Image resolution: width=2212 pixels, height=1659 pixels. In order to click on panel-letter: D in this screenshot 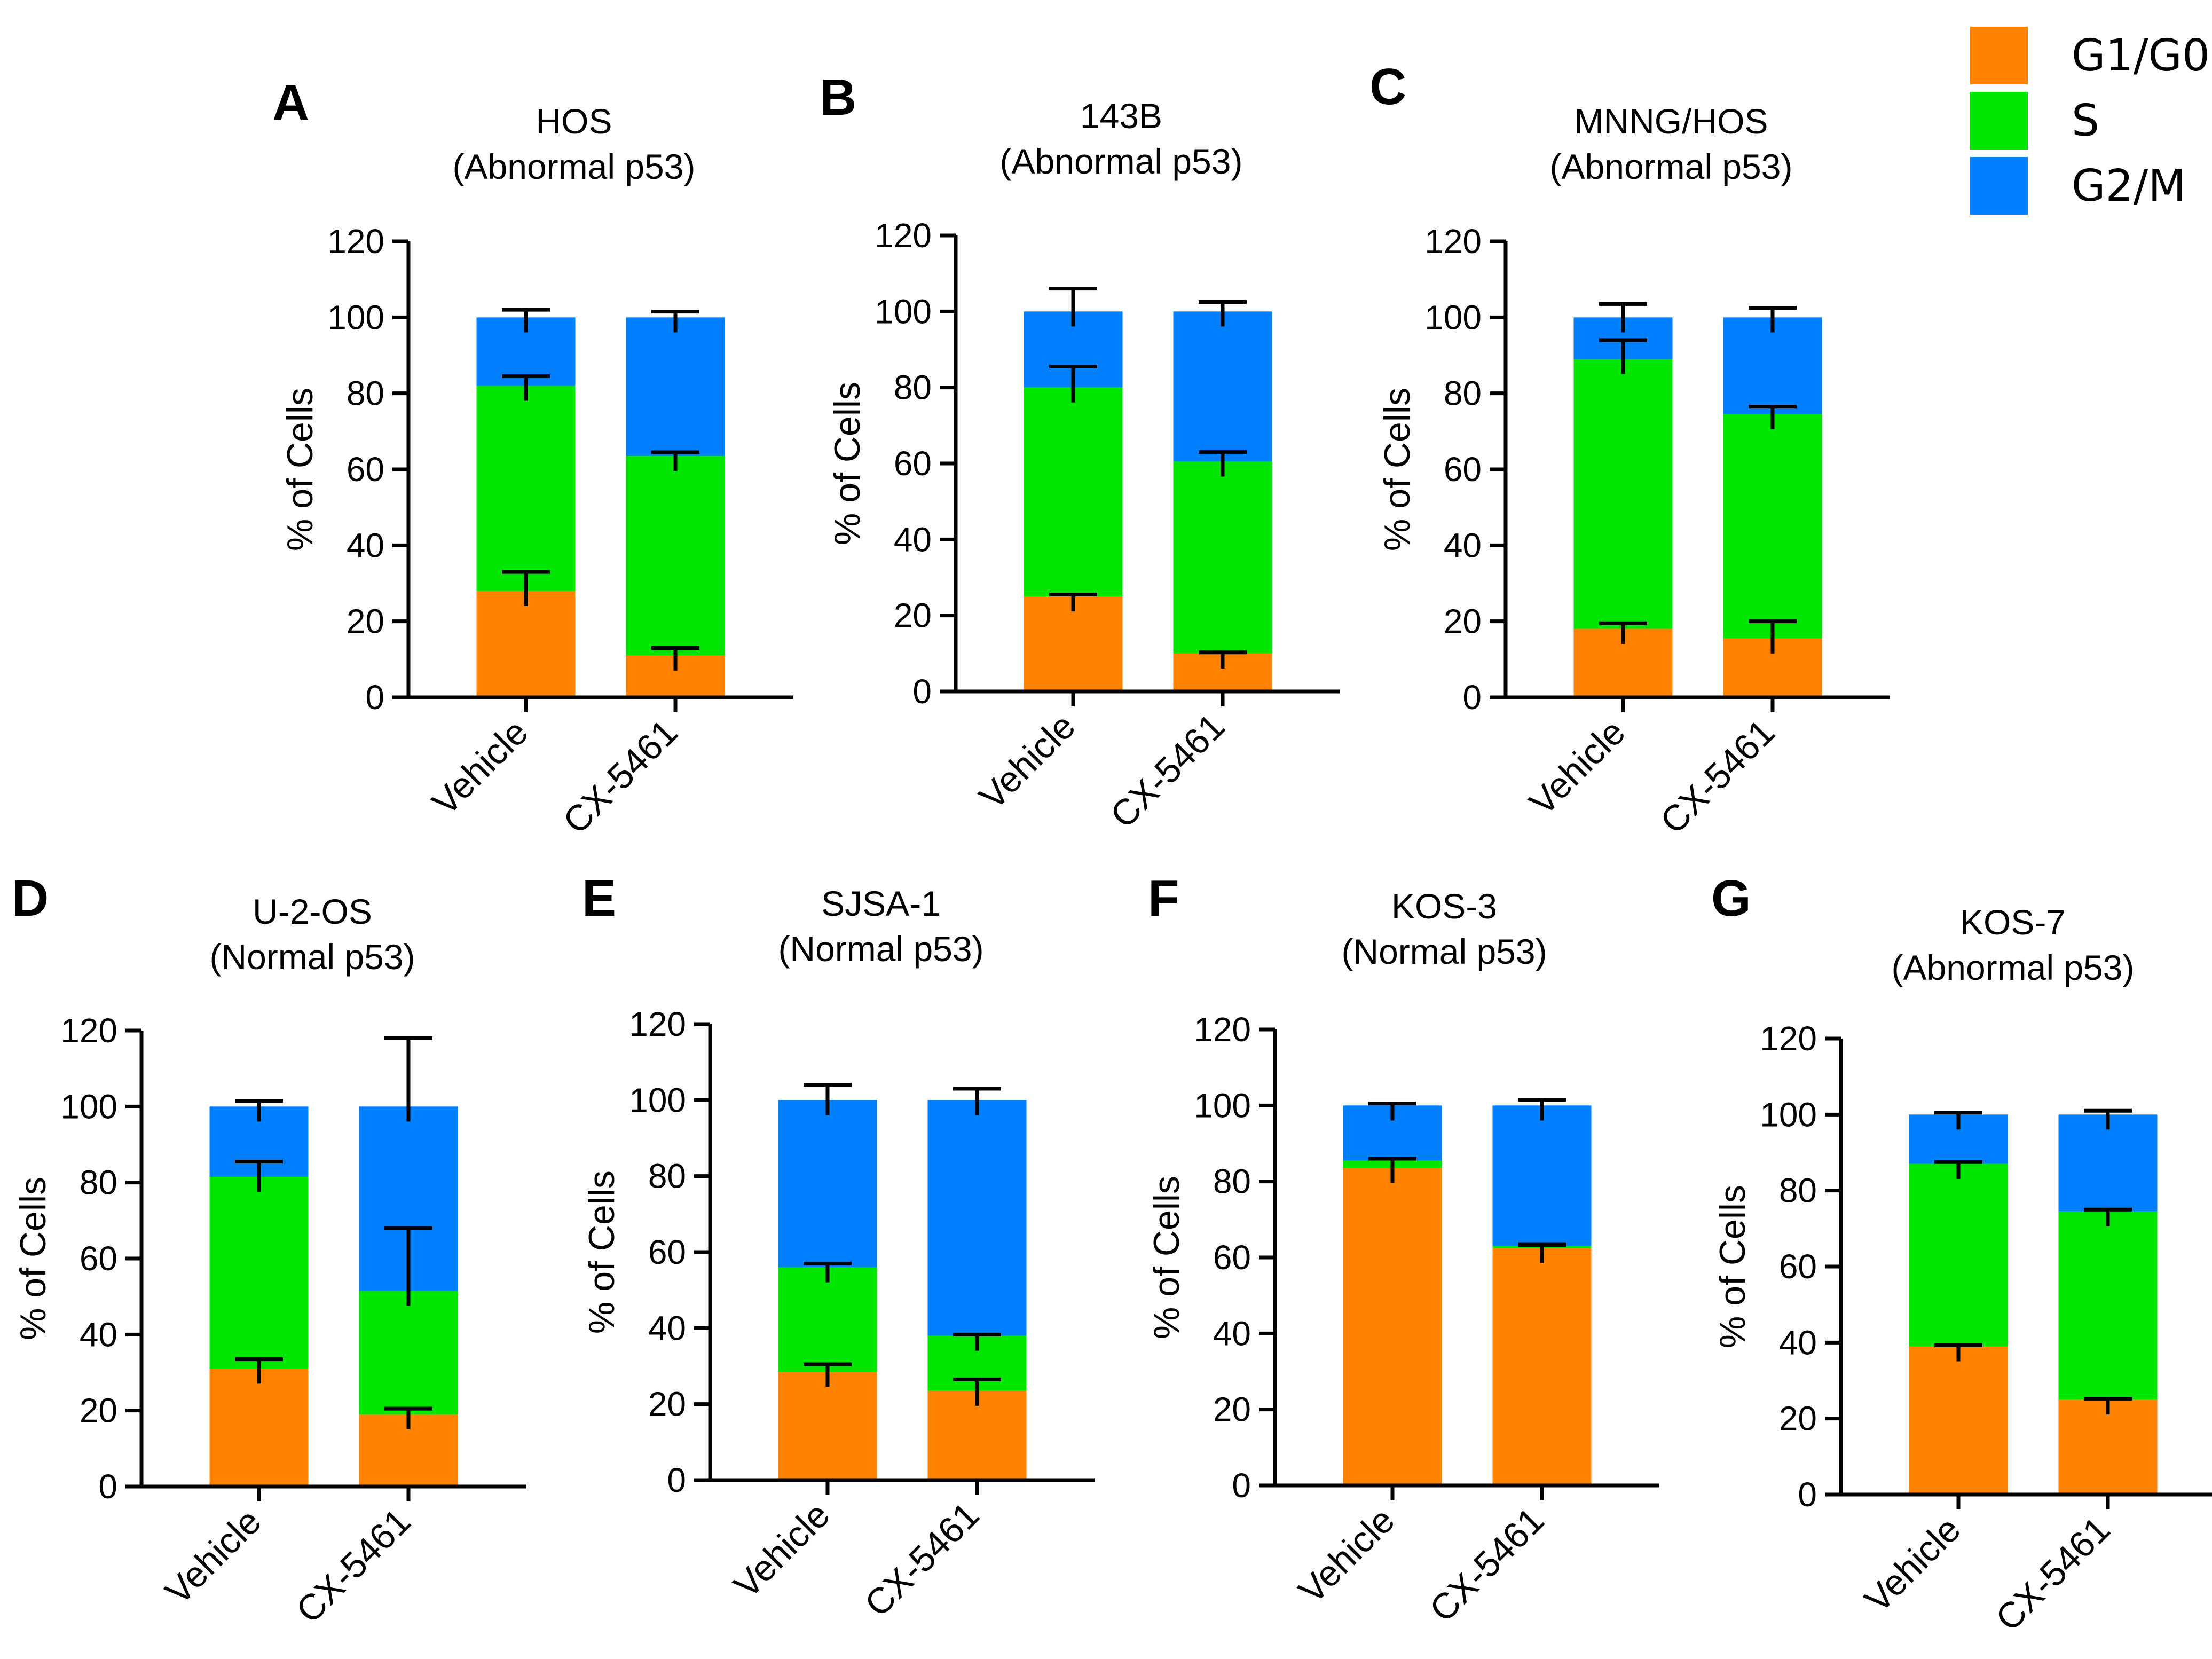, I will do `click(30, 898)`.